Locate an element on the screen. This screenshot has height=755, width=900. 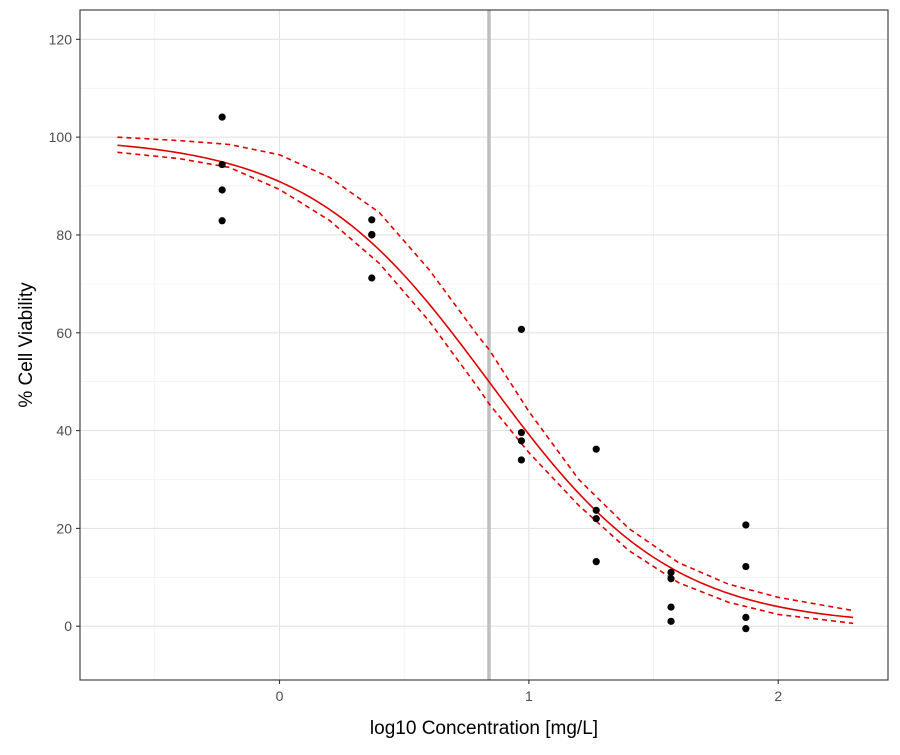
y-tick-label: 60 is located at coordinates (64, 333).